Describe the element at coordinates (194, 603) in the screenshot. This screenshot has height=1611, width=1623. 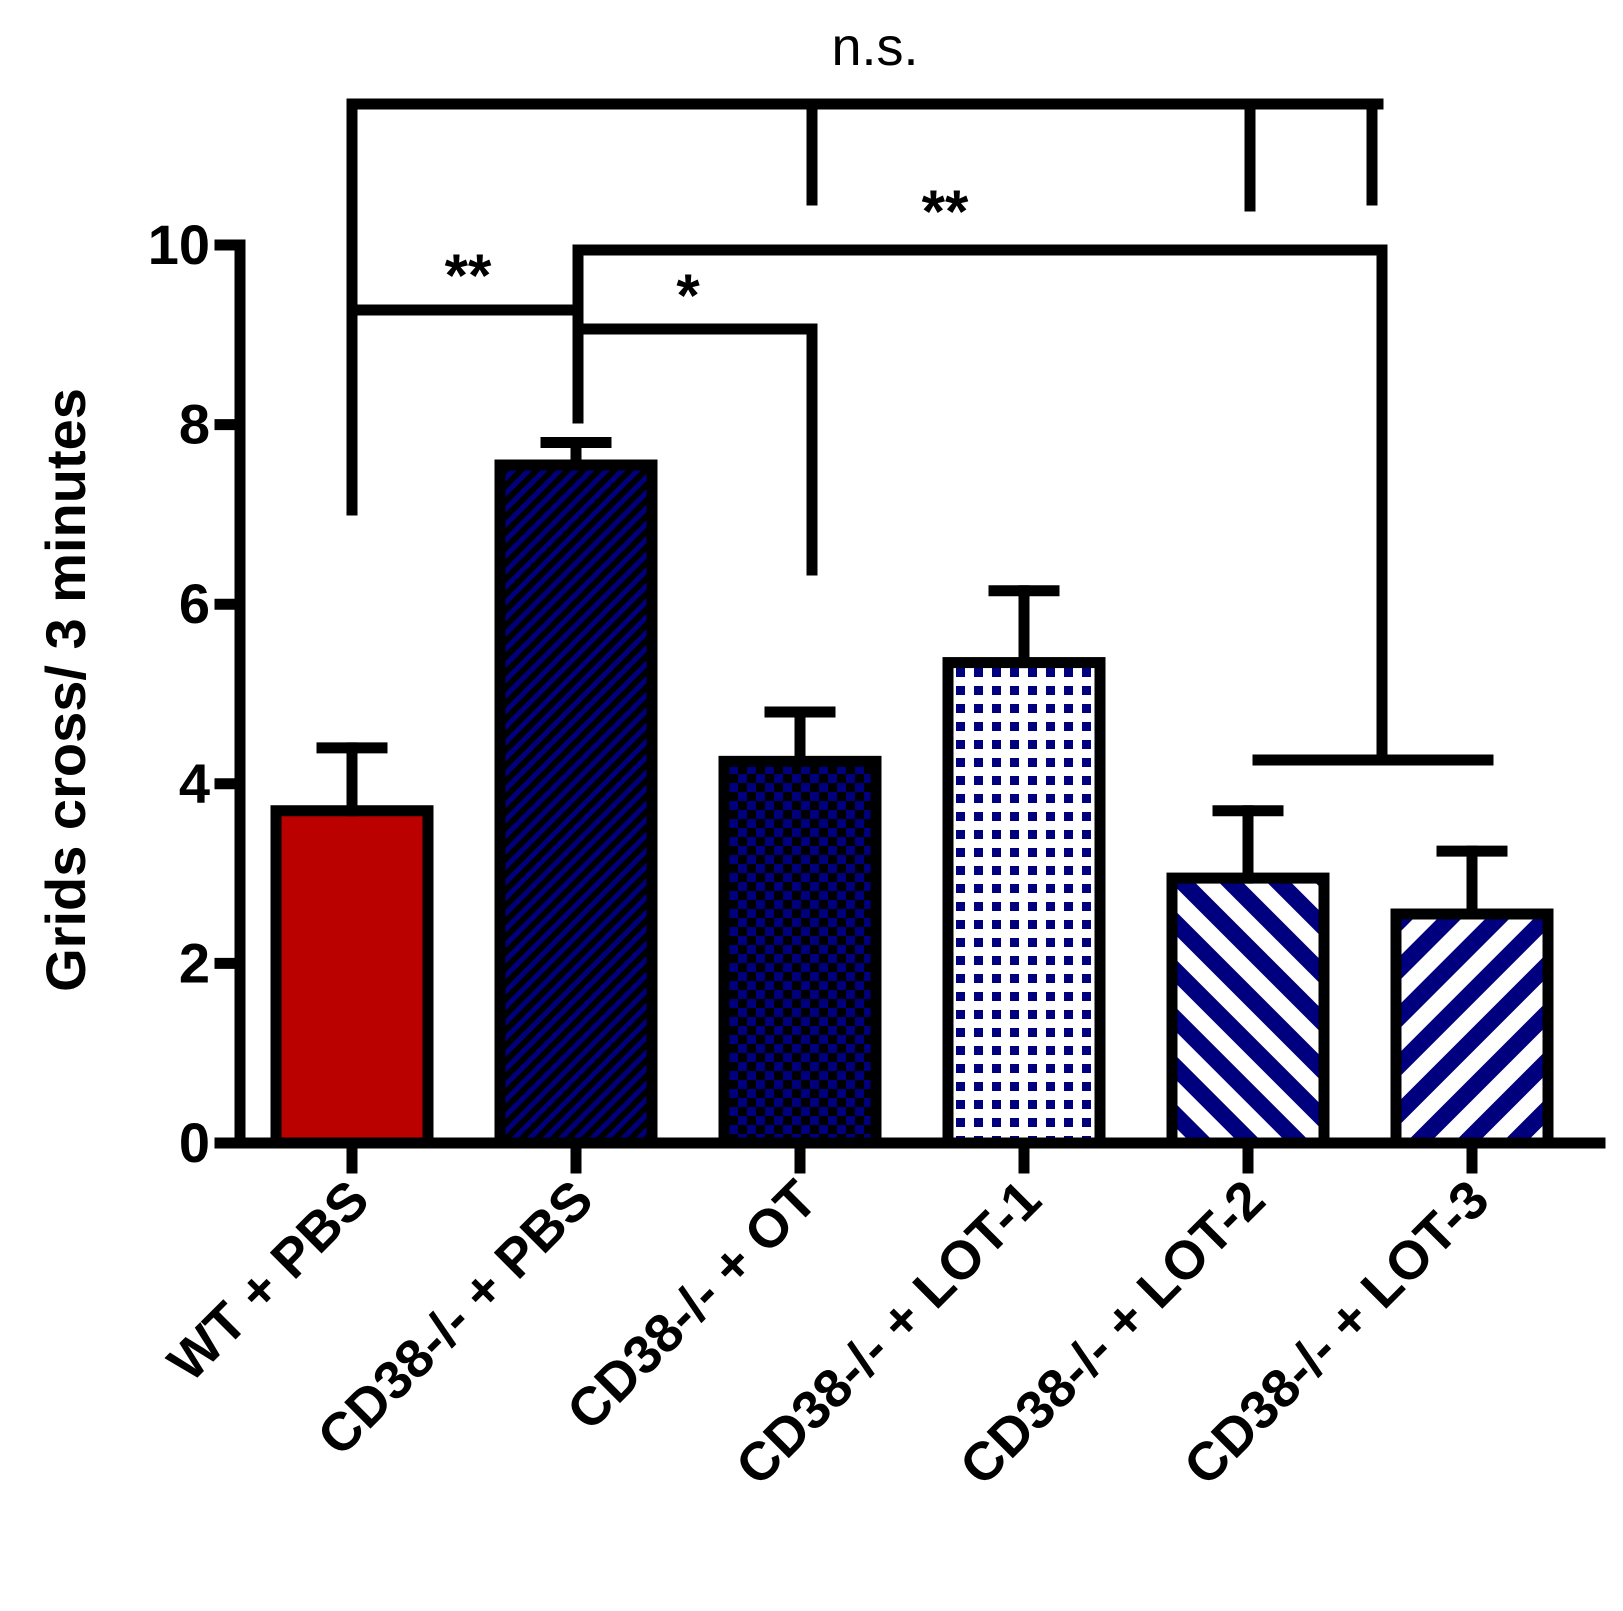
I see `y-tick-label: 6` at that location.